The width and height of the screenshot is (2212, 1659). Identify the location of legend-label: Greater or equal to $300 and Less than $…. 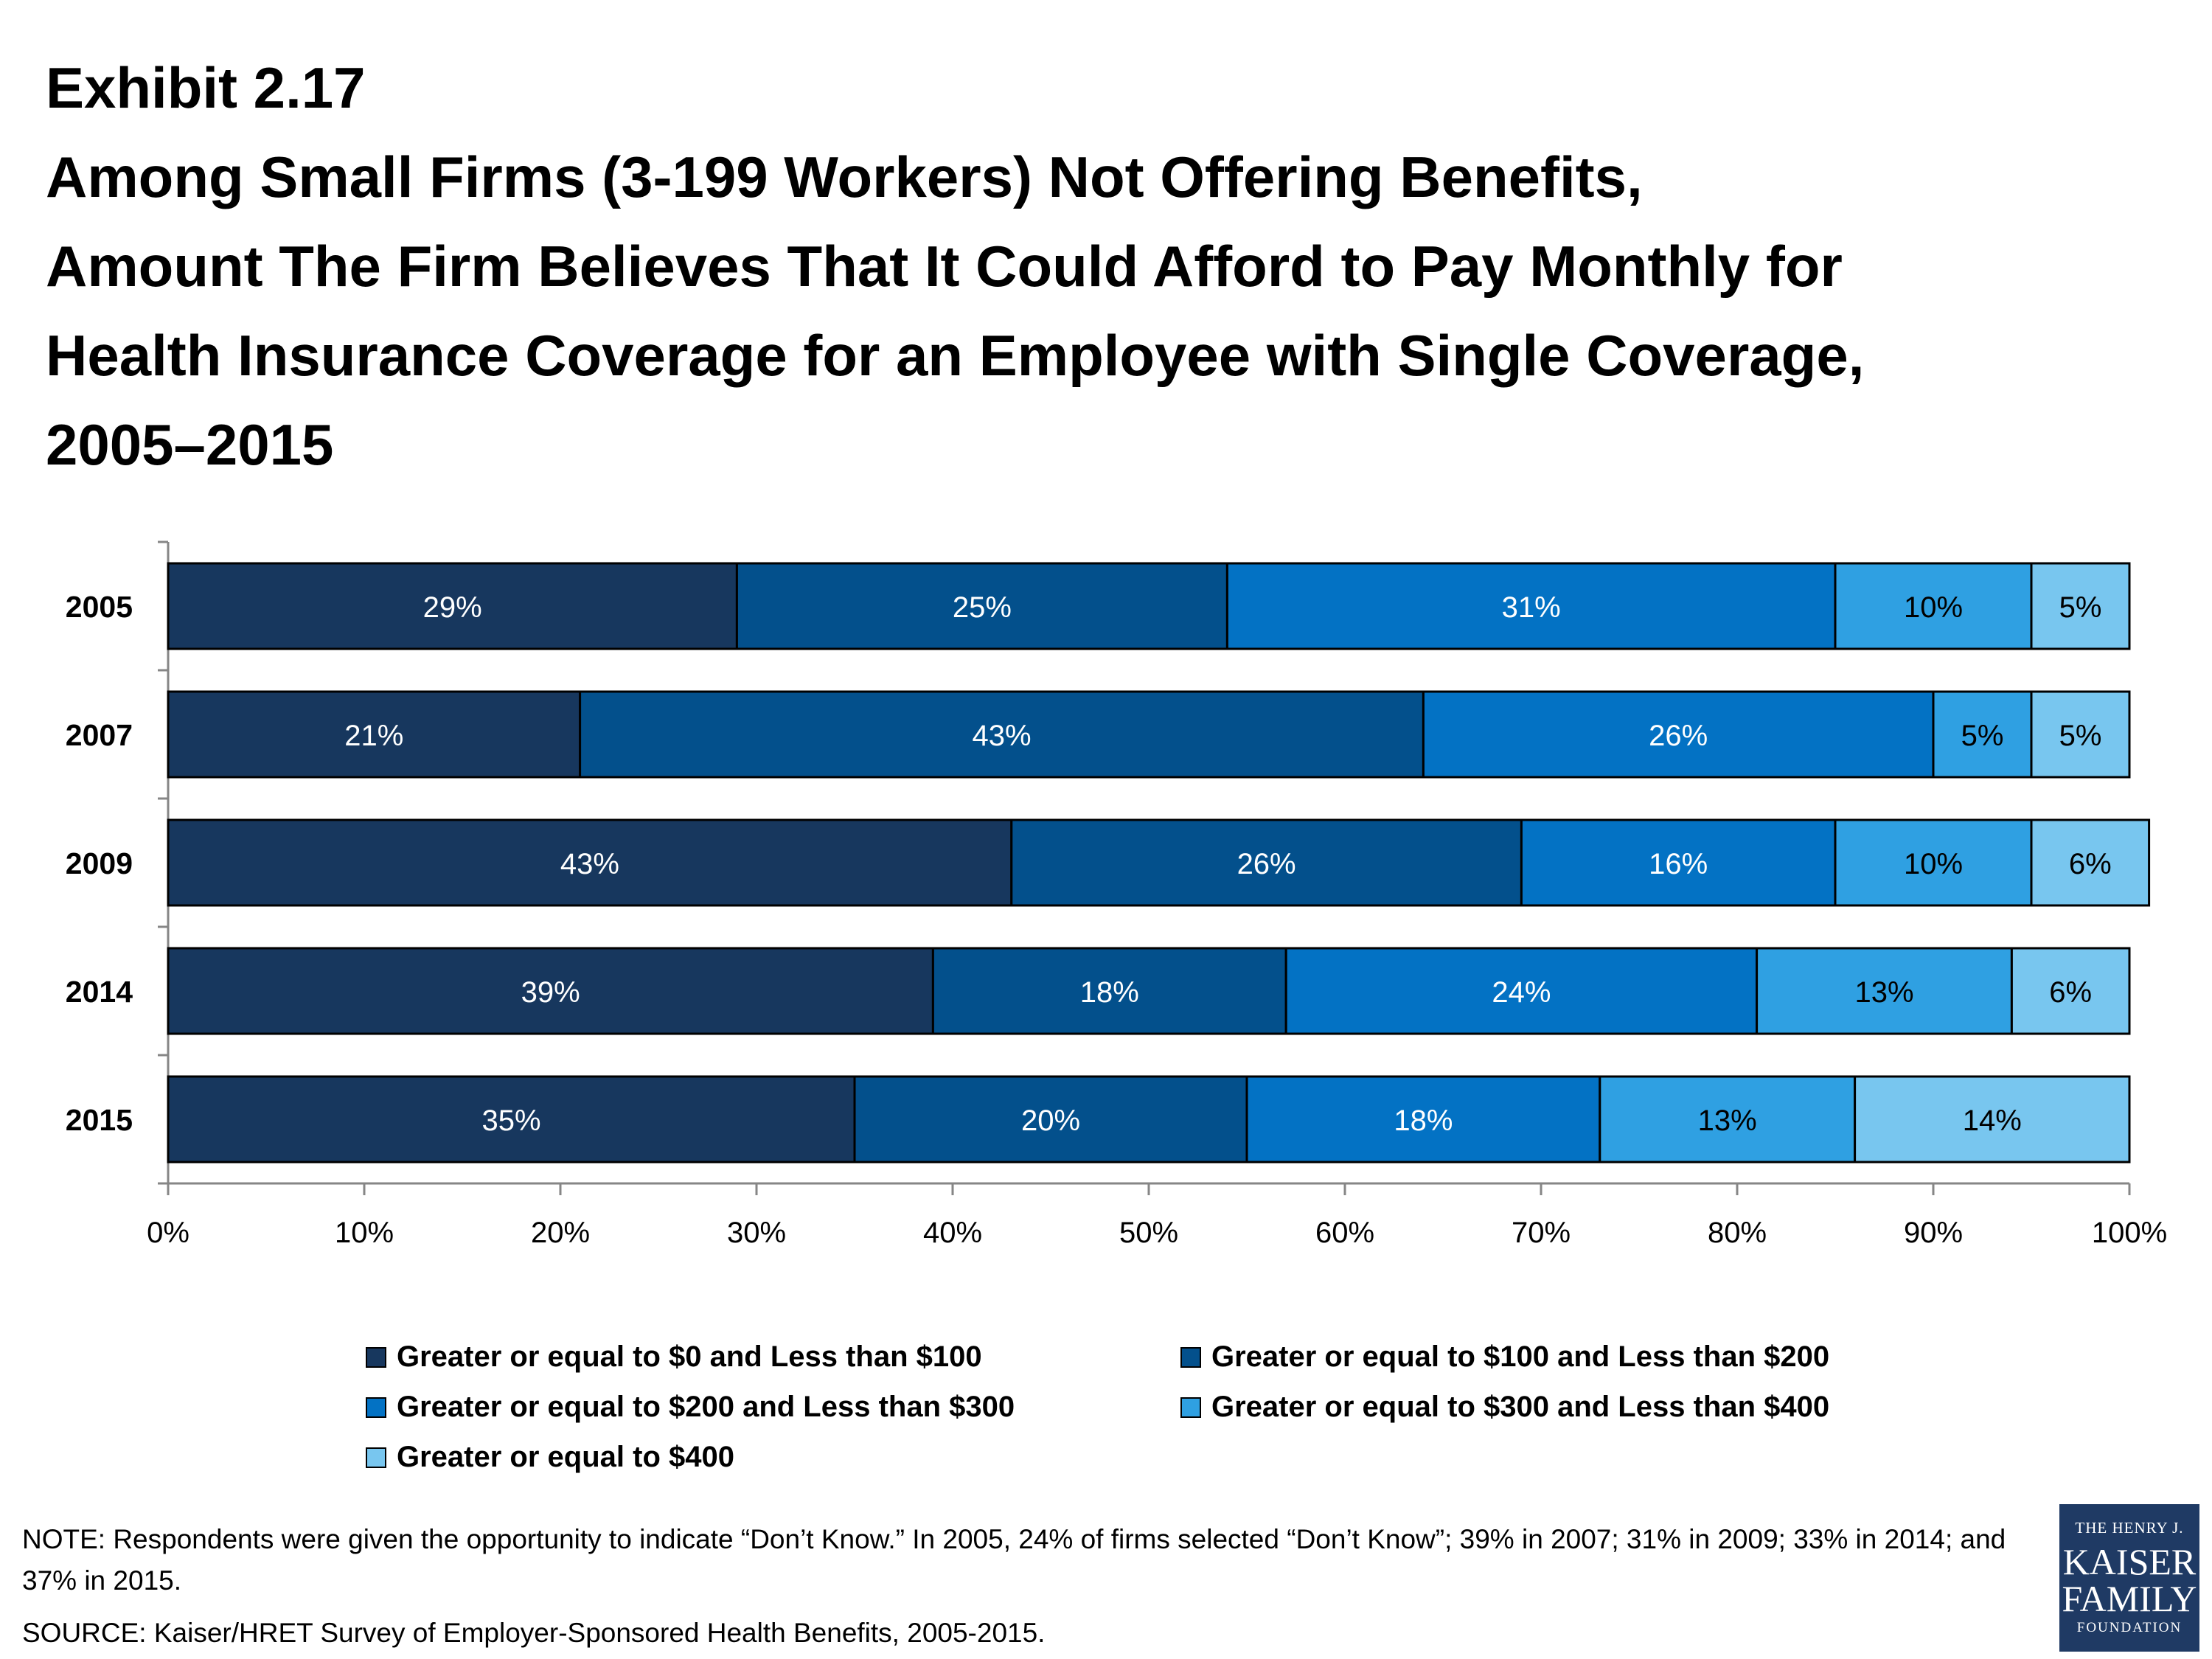
(1520, 1407).